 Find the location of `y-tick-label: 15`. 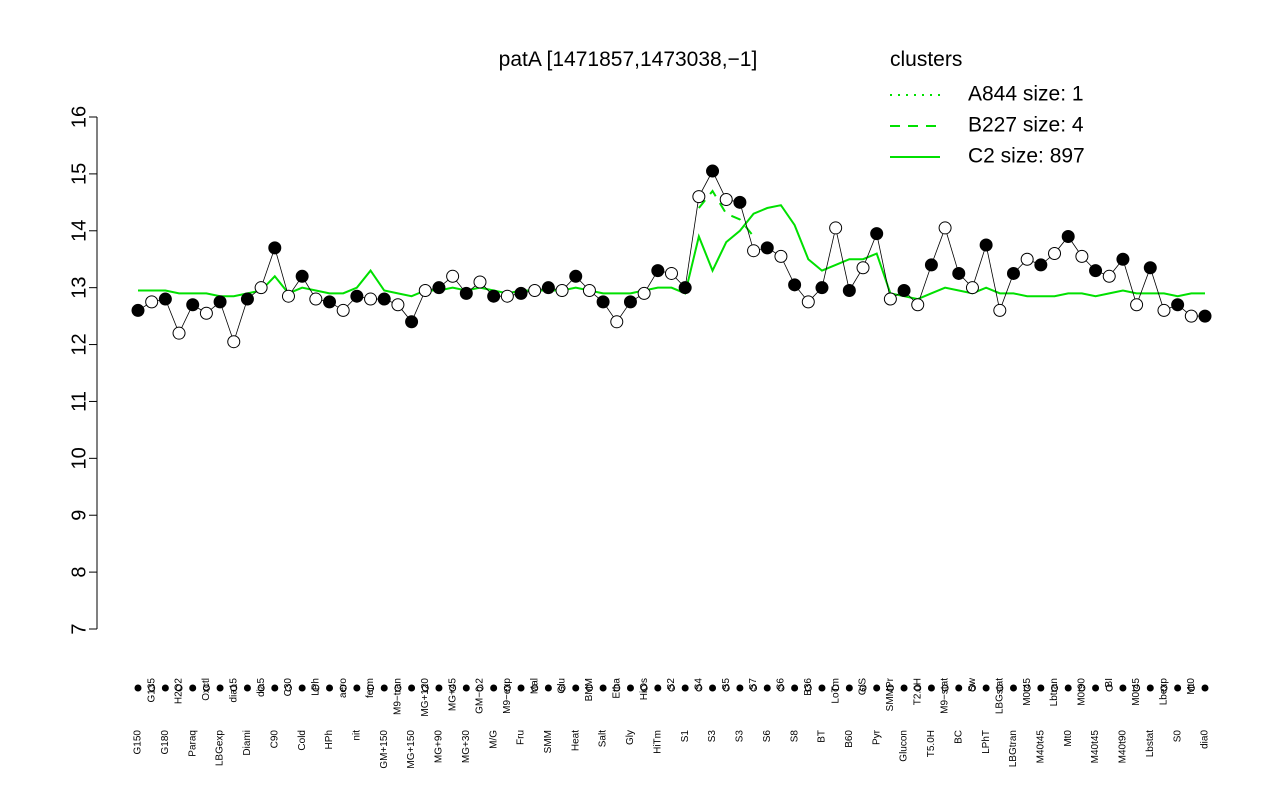

y-tick-label: 15 is located at coordinates (79, 174).